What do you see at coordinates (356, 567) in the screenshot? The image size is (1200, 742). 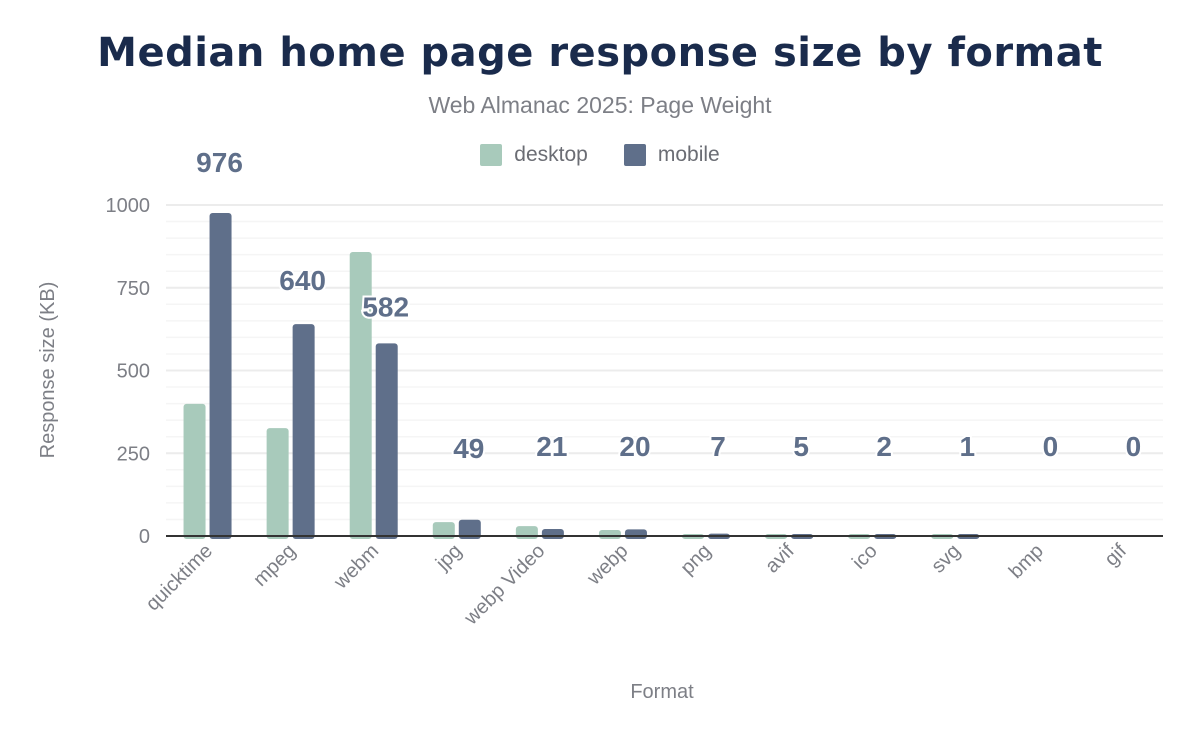 I see `x-tick-label: webm` at bounding box center [356, 567].